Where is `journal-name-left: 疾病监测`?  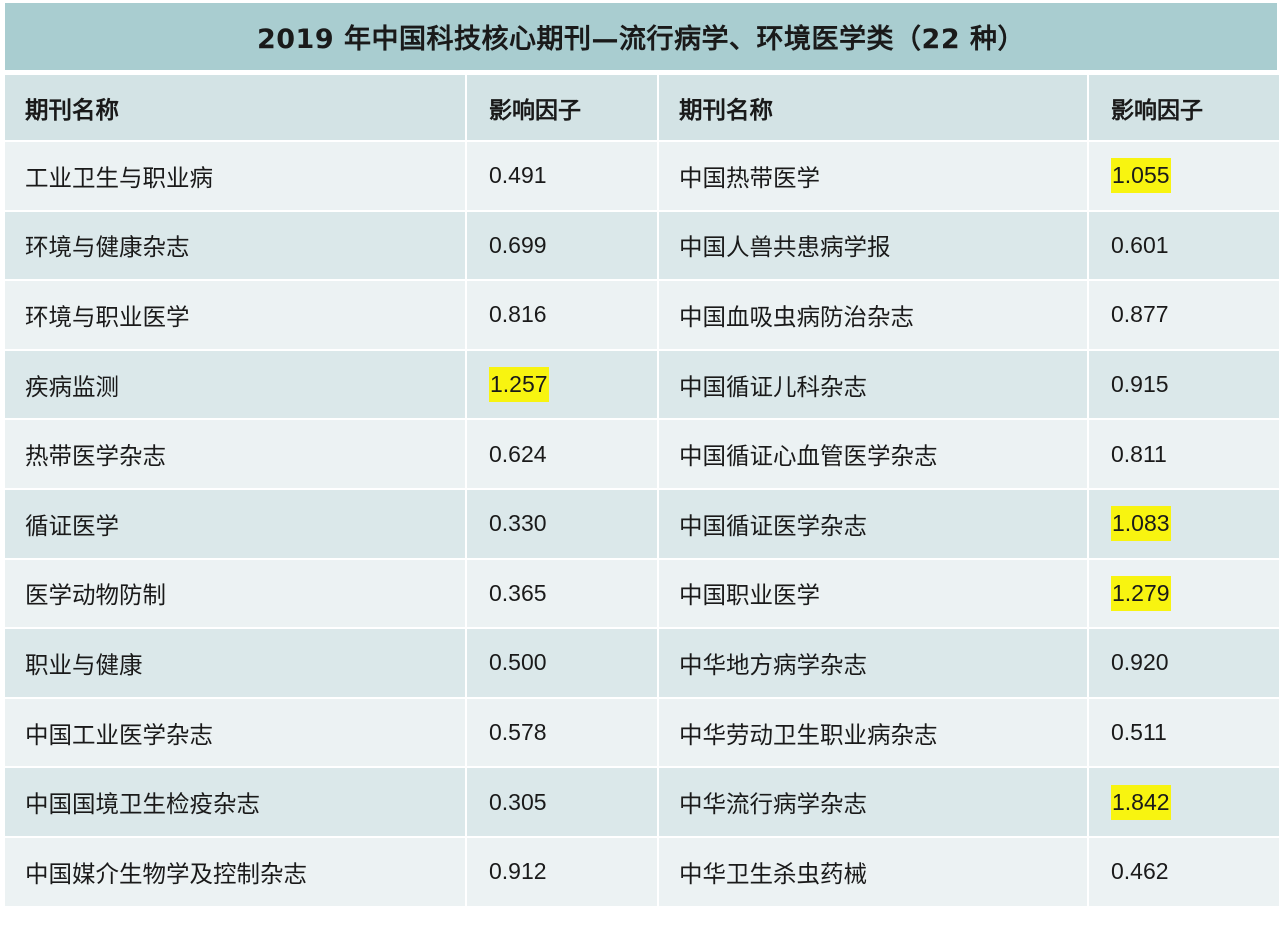
journal-name-left: 疾病监测 is located at coordinates (235, 384).